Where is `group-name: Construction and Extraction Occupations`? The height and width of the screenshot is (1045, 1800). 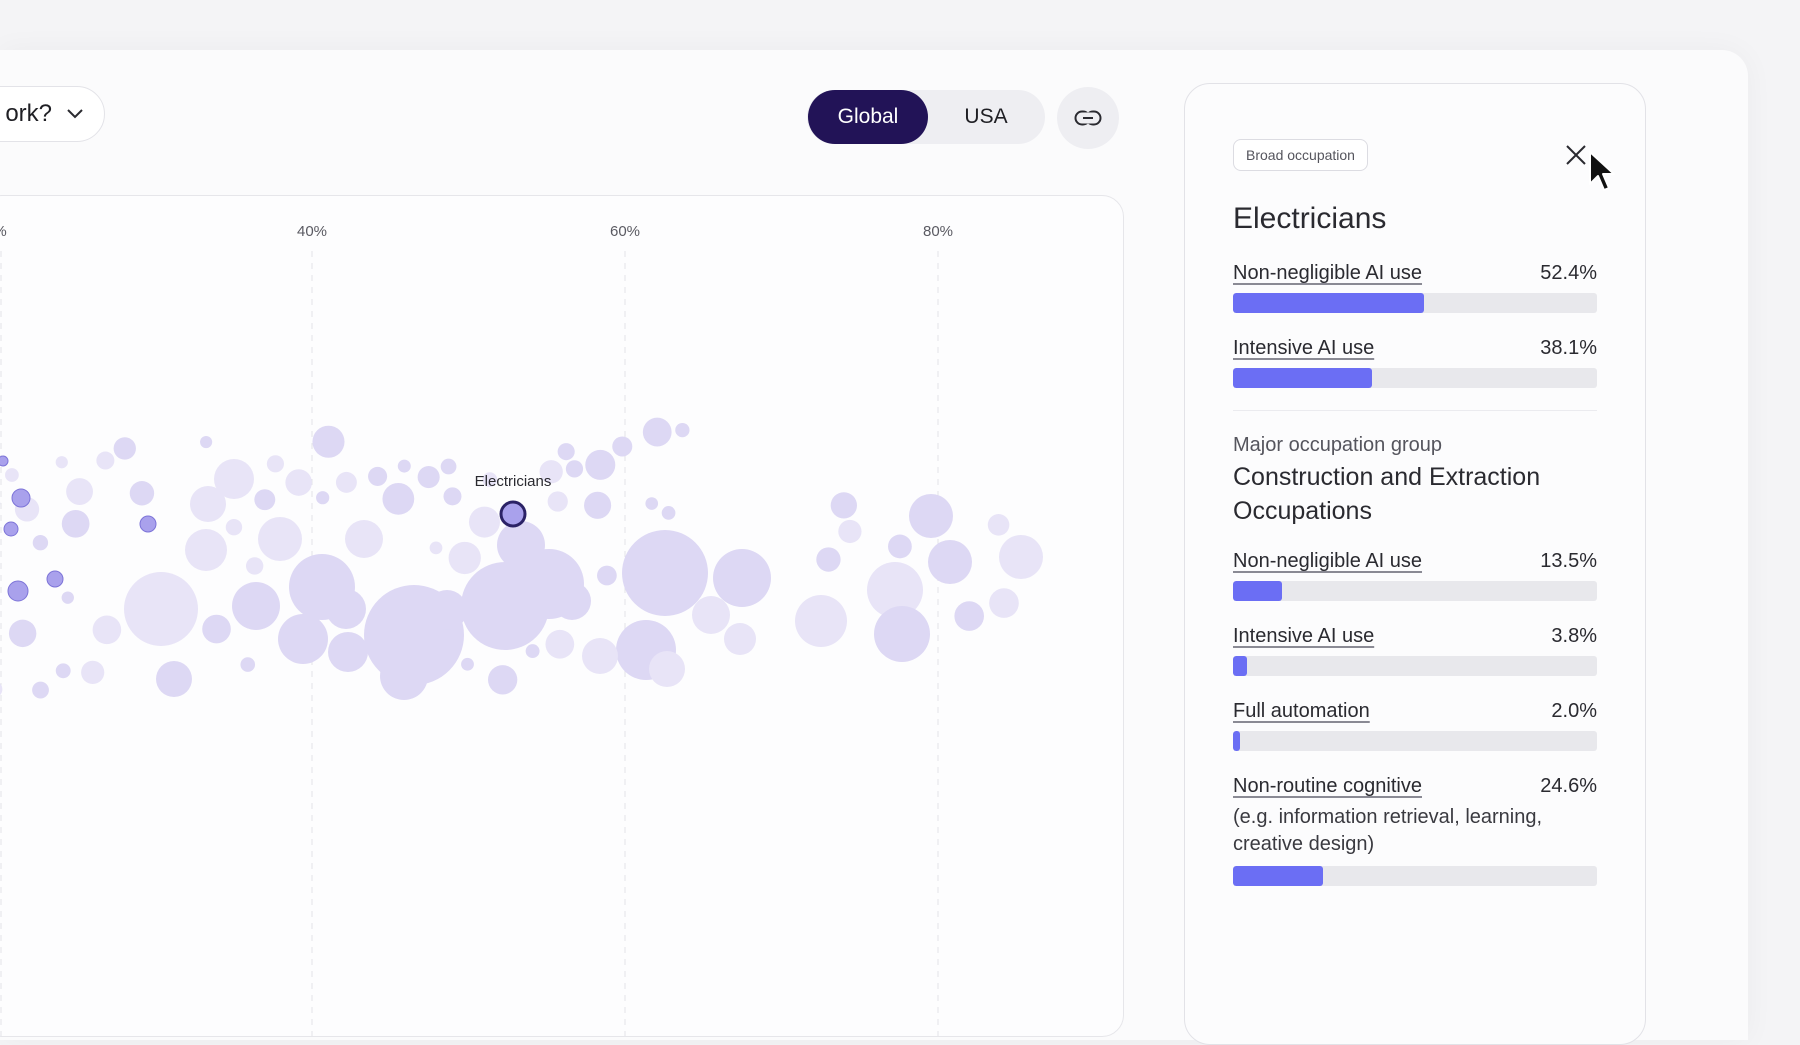 group-name: Construction and Extraction Occupations is located at coordinates (1415, 494).